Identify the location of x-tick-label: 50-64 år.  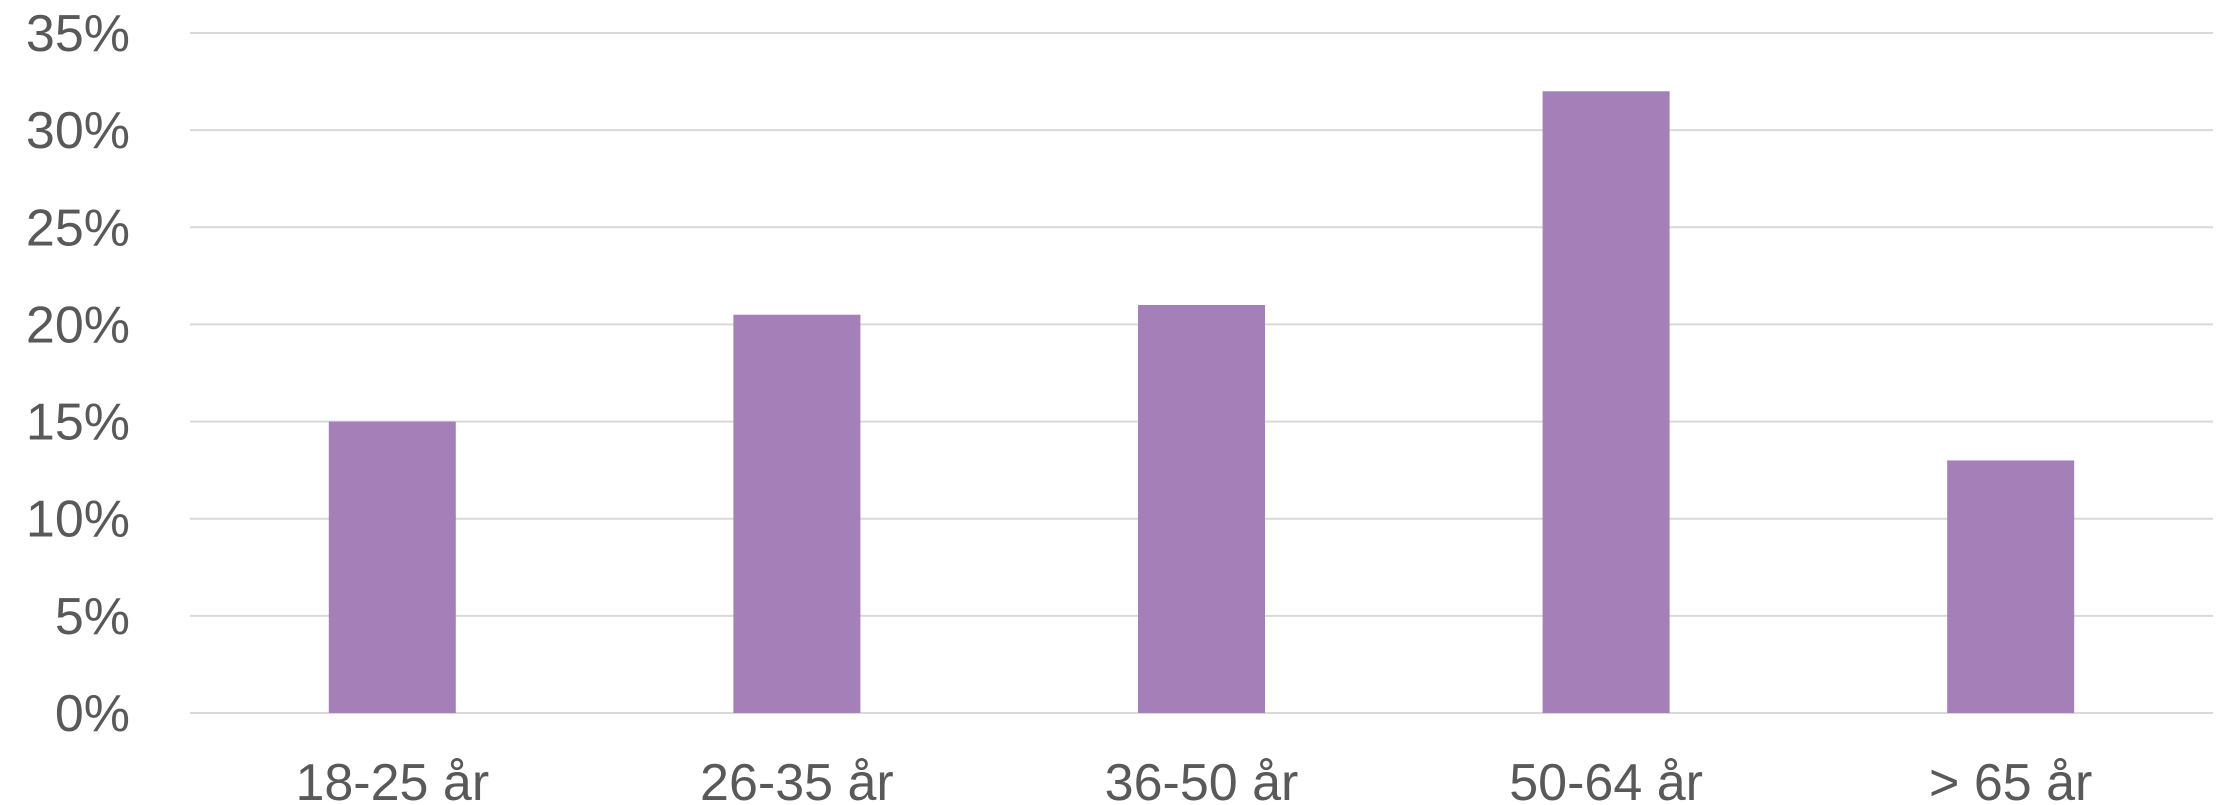
(1606, 779).